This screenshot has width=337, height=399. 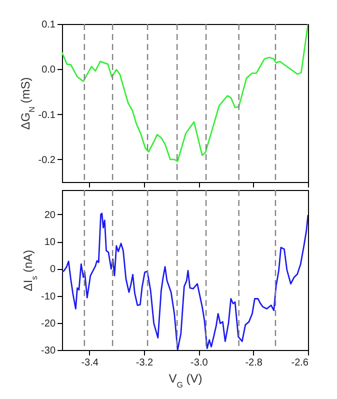 What do you see at coordinates (48, 324) in the screenshot?
I see `y-tick-label: -20` at bounding box center [48, 324].